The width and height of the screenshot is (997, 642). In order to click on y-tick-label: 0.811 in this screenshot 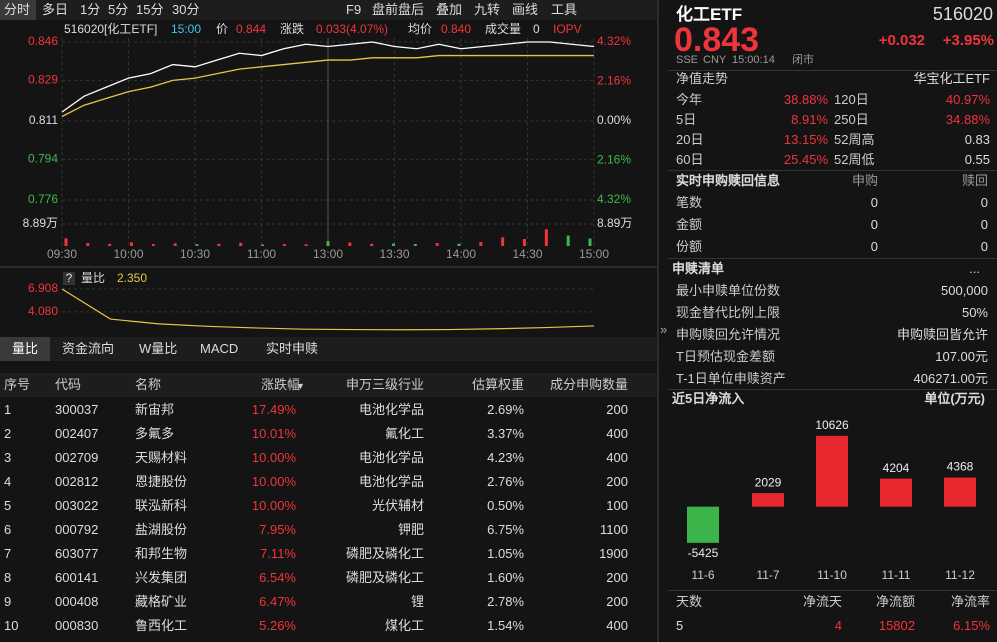, I will do `click(43, 120)`.